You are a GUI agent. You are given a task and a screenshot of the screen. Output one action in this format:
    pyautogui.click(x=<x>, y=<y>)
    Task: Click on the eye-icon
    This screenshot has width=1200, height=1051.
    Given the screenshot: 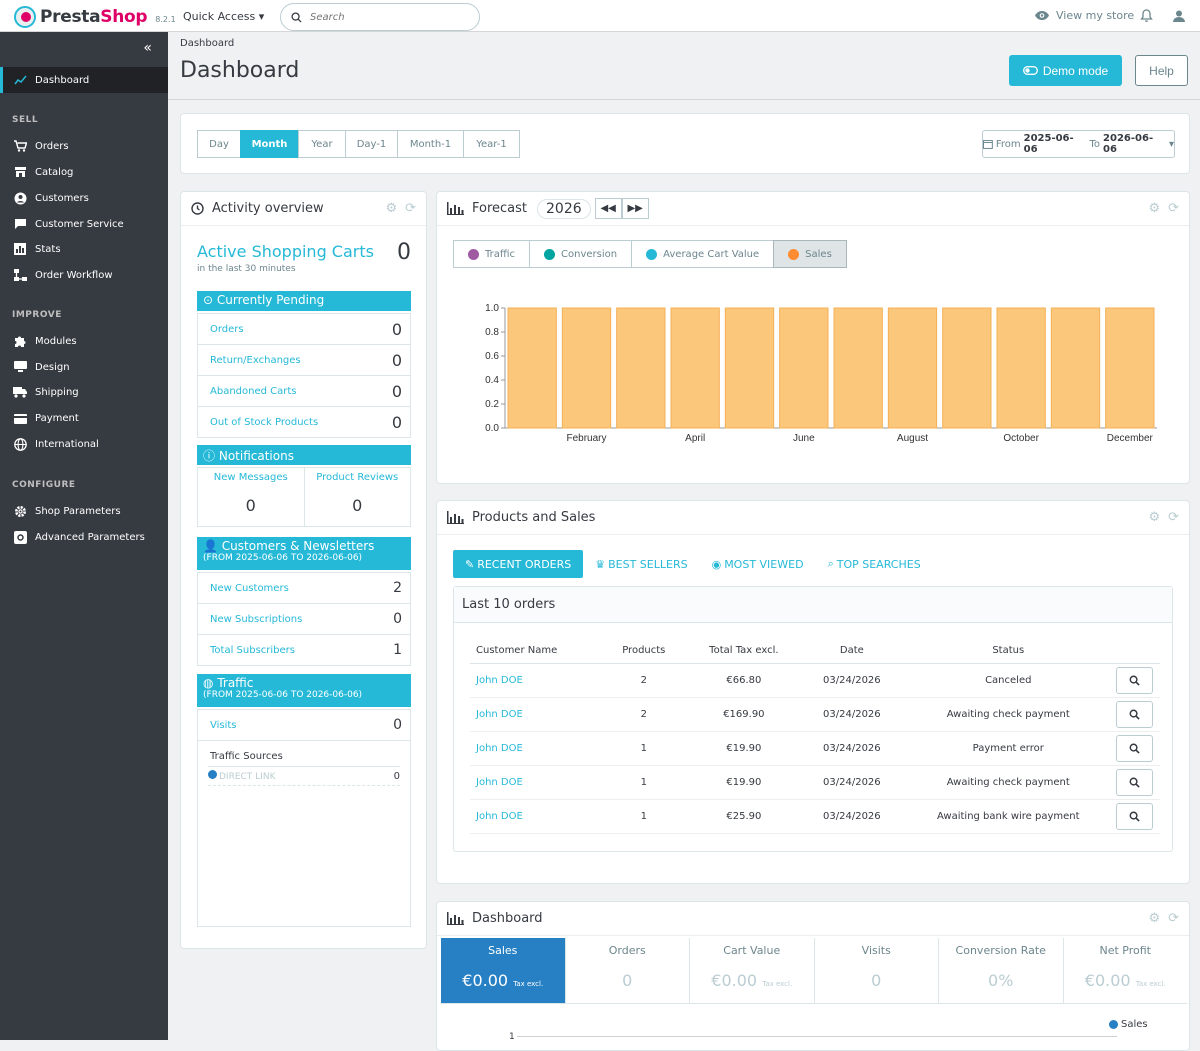 What is the action you would take?
    pyautogui.click(x=1042, y=15)
    